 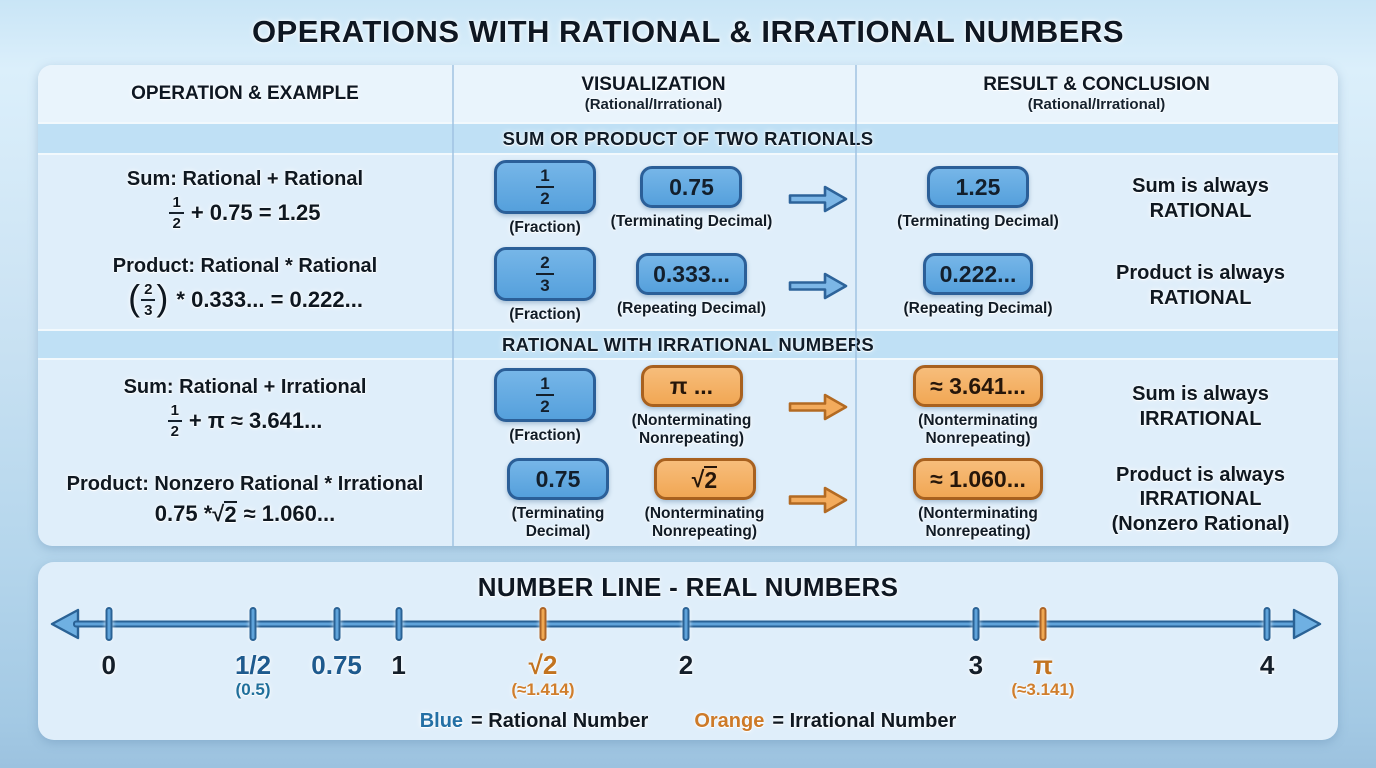 What do you see at coordinates (108, 665) in the screenshot?
I see `numberline-point-label: 0` at bounding box center [108, 665].